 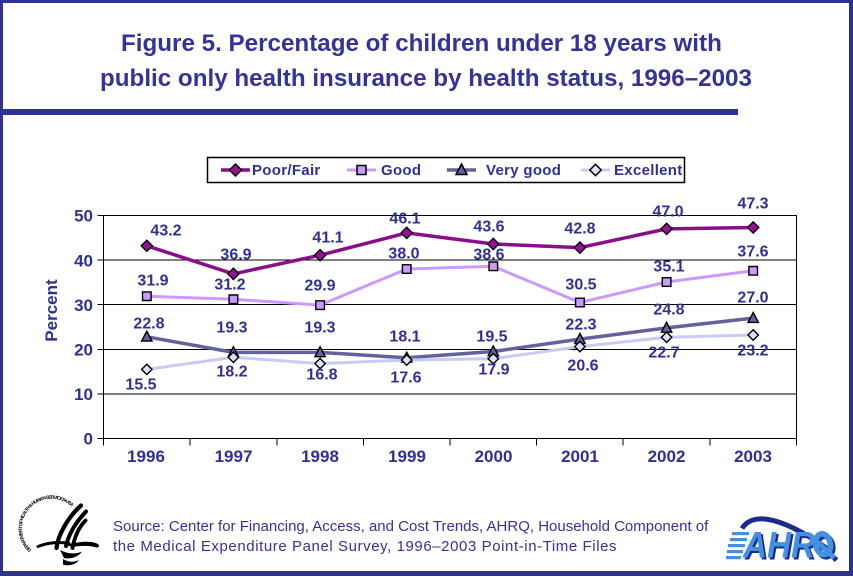 I want to click on svg-text: Excellent, so click(x=648, y=170).